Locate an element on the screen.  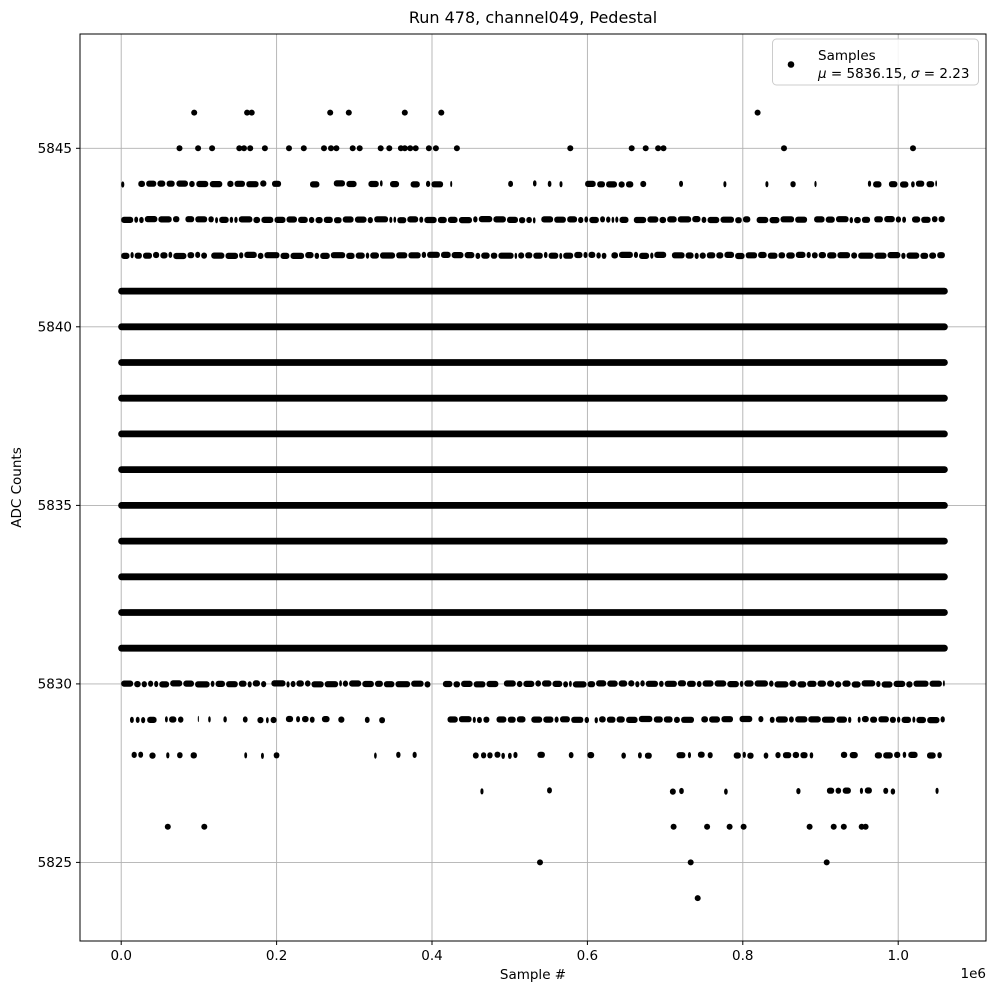
x-axis-offset-text: 1e6 is located at coordinates (973, 974).